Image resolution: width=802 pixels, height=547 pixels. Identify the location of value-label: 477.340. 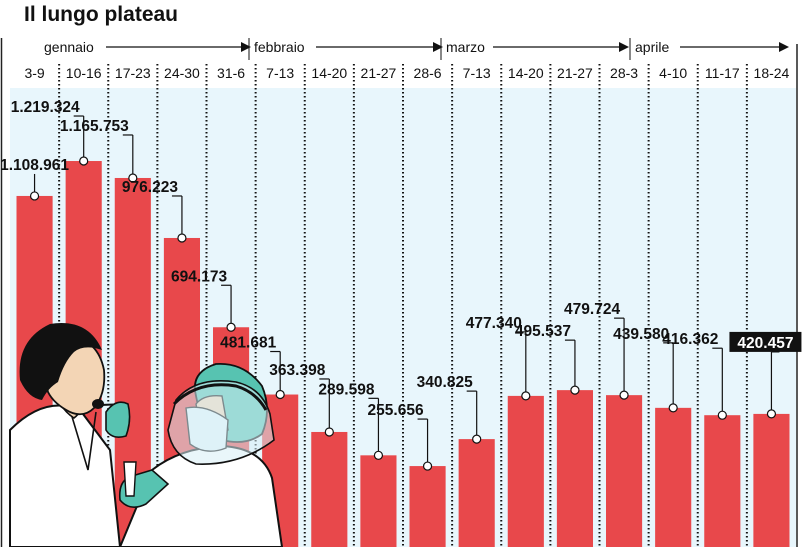
(494, 323).